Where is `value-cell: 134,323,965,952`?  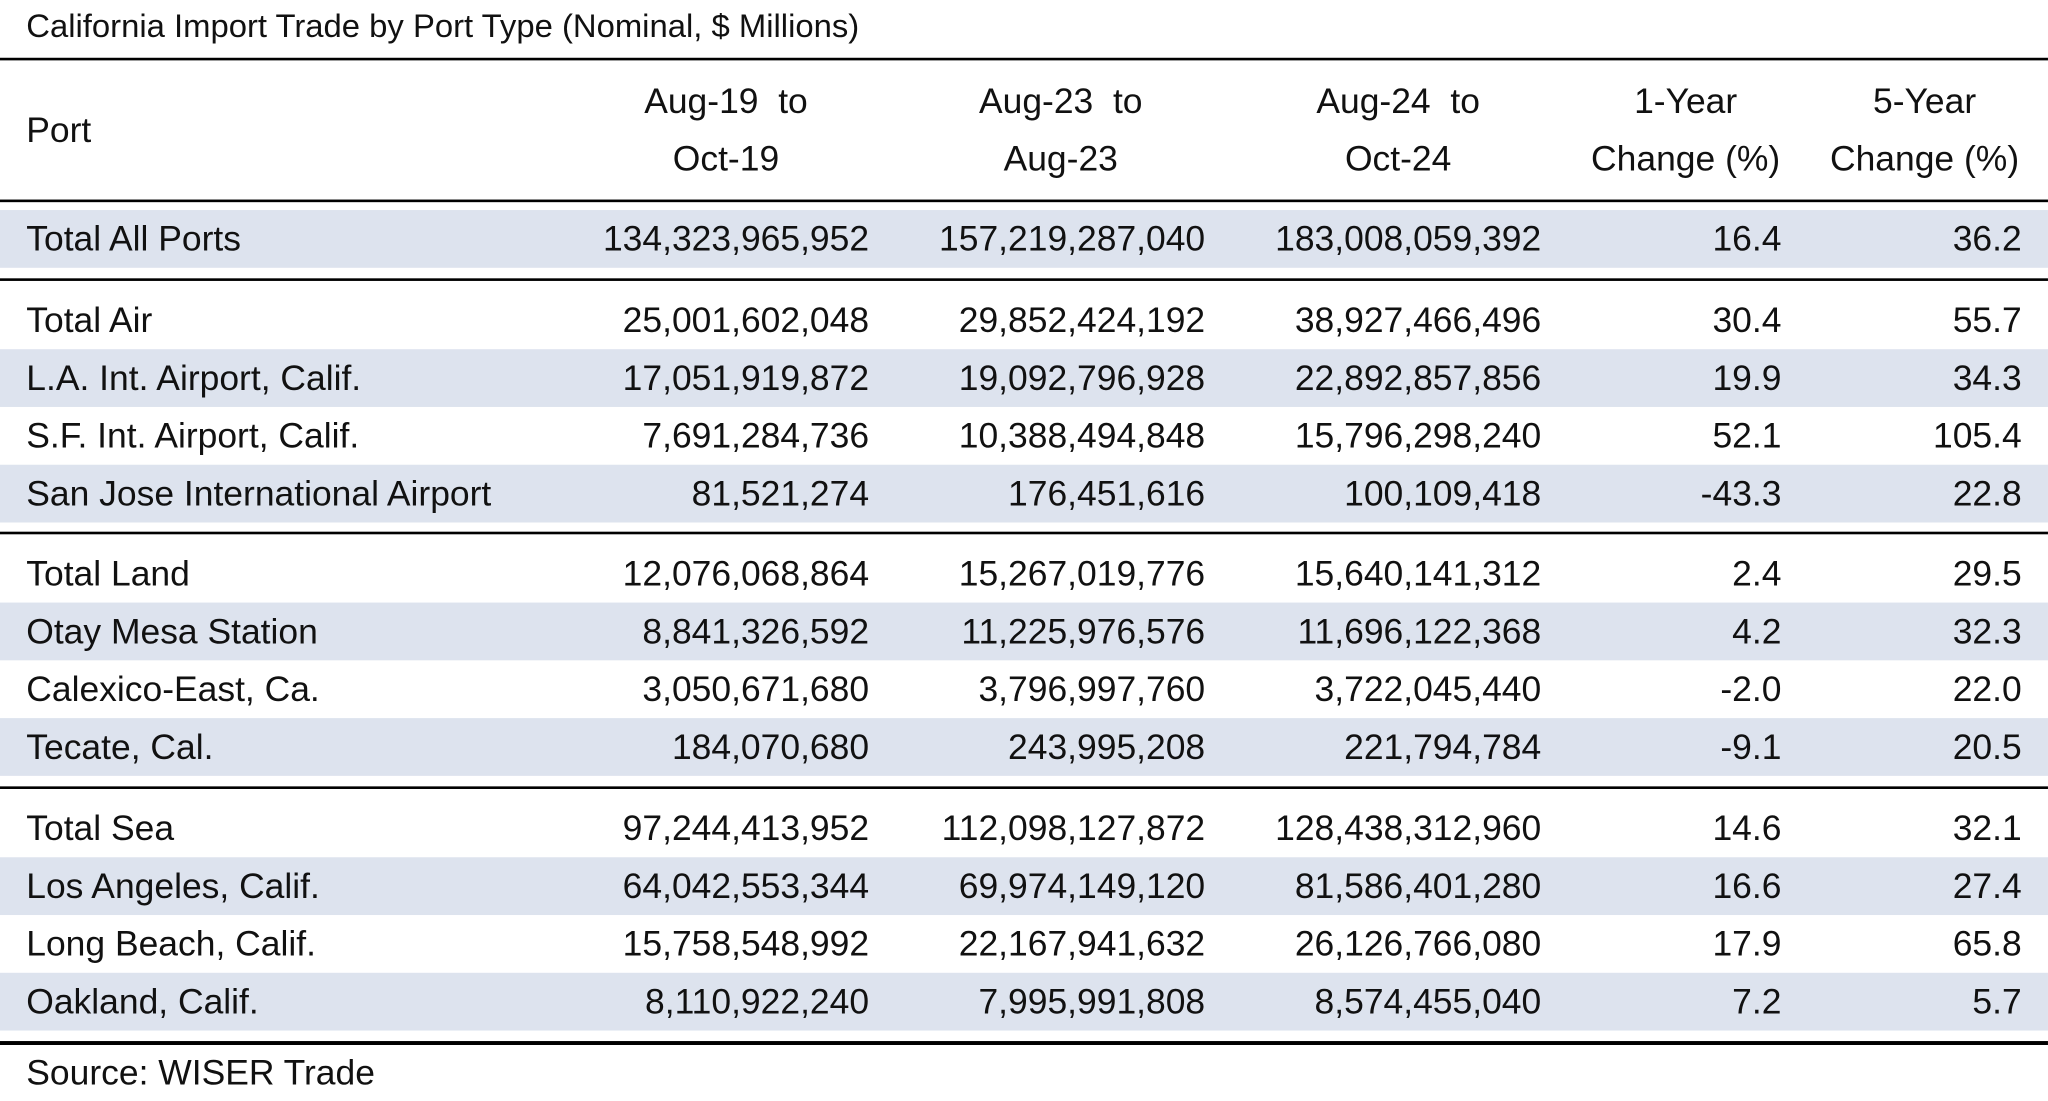 value-cell: 134,323,965,952 is located at coordinates (736, 239).